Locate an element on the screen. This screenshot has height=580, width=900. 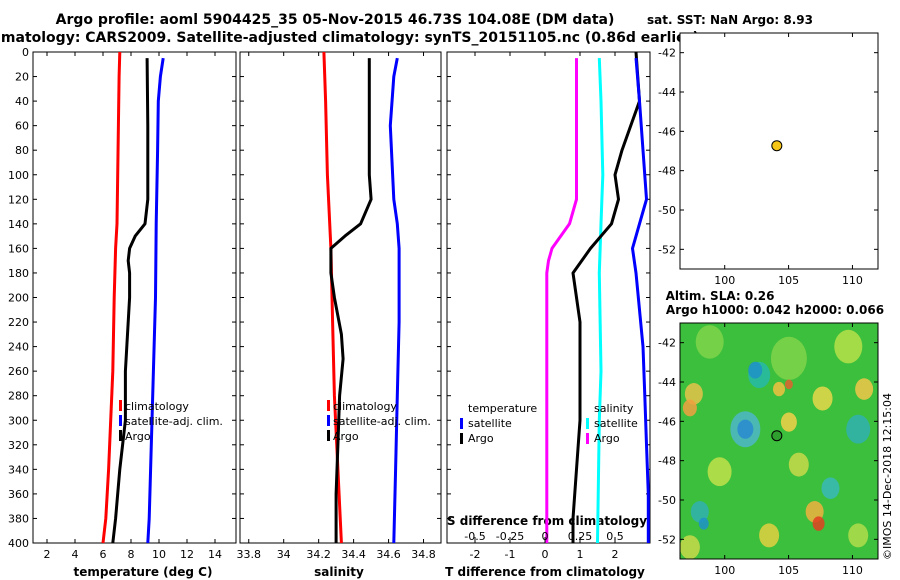
depth-tick-label: 340 is located at coordinates (18, 469).